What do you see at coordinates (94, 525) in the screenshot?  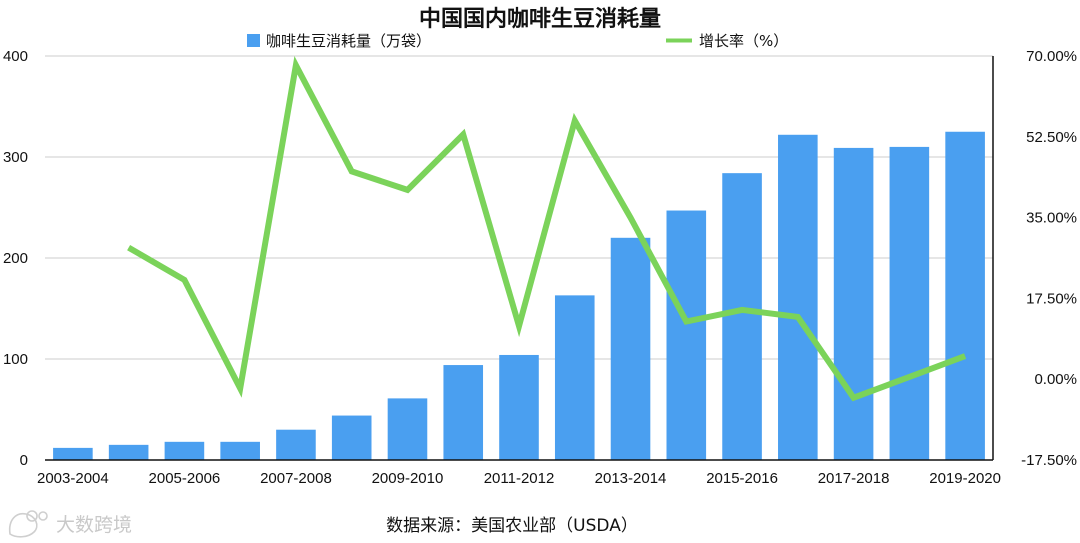 I see `watermark-text: 大数跨境` at bounding box center [94, 525].